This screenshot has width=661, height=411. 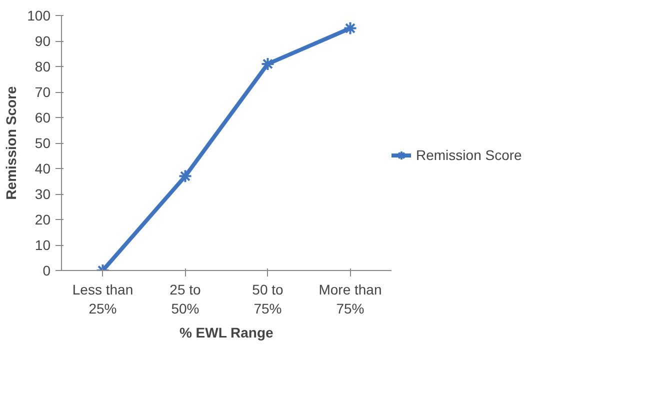 What do you see at coordinates (42, 245) in the screenshot?
I see `y-tick-label: 10` at bounding box center [42, 245].